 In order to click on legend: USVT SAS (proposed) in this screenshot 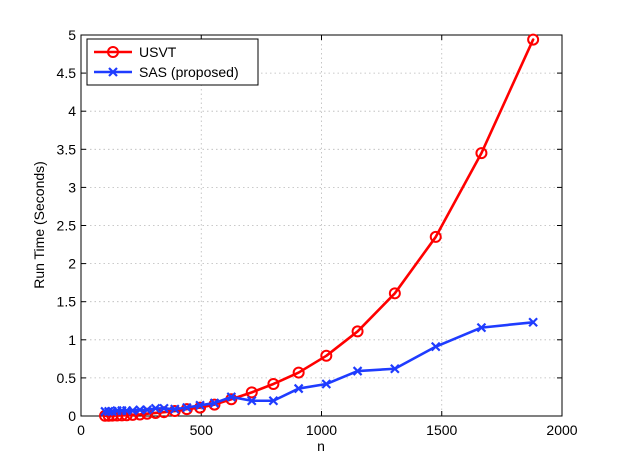, I will do `click(172, 62)`.